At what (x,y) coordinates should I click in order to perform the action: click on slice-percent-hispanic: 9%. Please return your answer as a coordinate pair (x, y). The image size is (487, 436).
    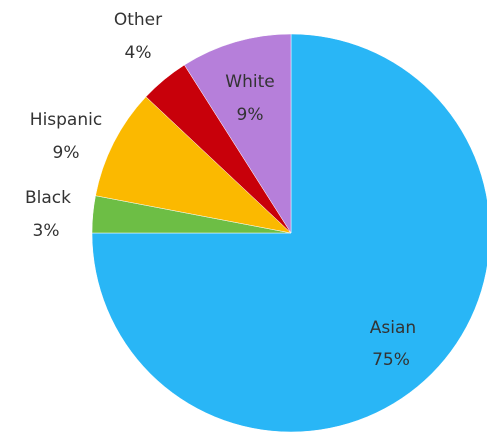
    Looking at the image, I should click on (66, 153).